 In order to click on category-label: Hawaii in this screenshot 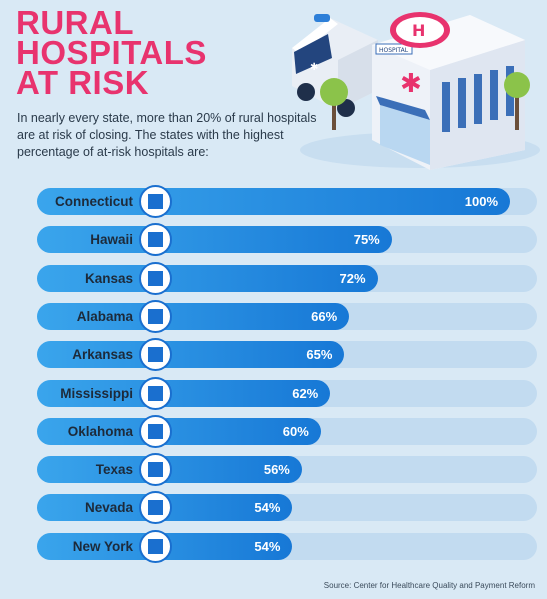, I will do `click(111, 239)`.